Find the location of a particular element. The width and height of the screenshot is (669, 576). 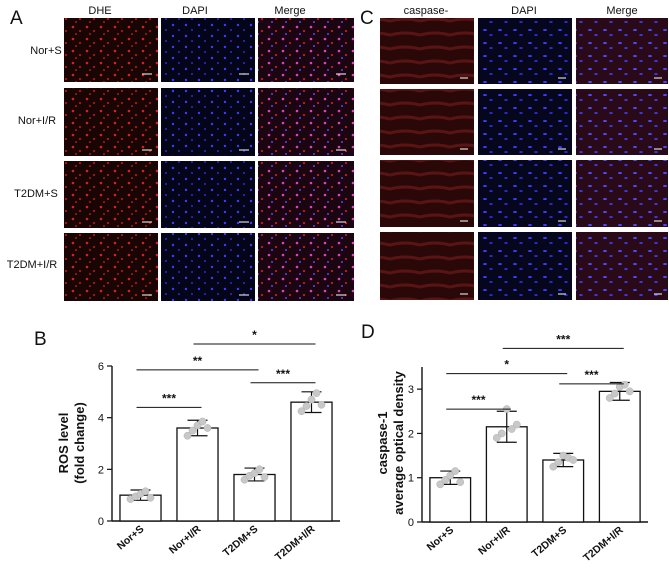

micrograph-dapi-row2 is located at coordinates (525, 122).